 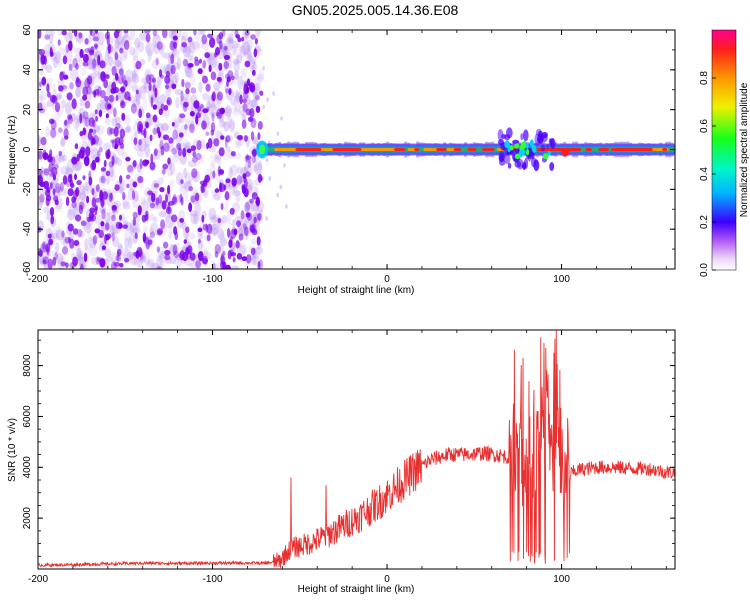 What do you see at coordinates (27, 416) in the screenshot?
I see `snr-y-tick-label: 6000` at bounding box center [27, 416].